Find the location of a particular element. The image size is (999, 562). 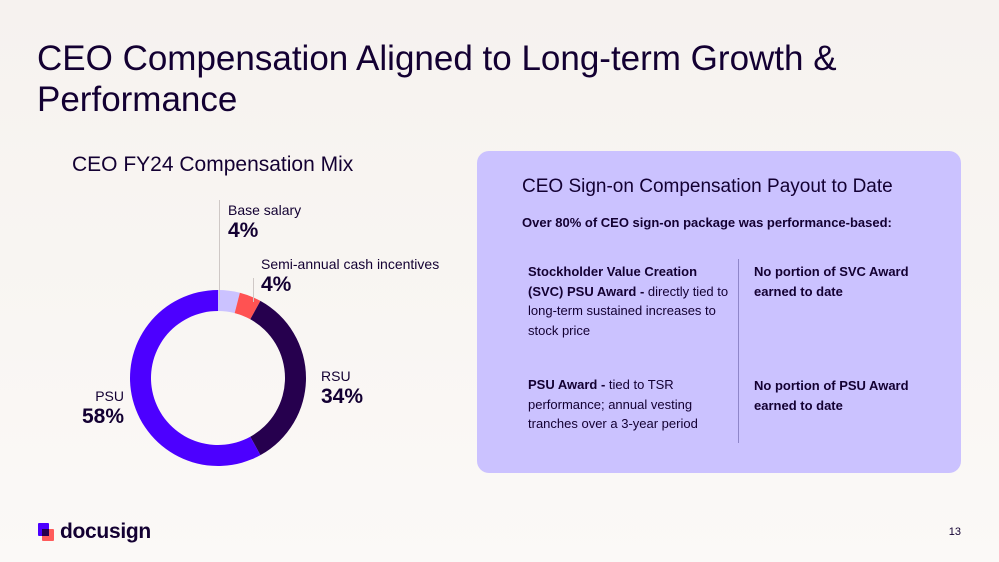

label-base-salary-name: Base salary is located at coordinates (265, 210).